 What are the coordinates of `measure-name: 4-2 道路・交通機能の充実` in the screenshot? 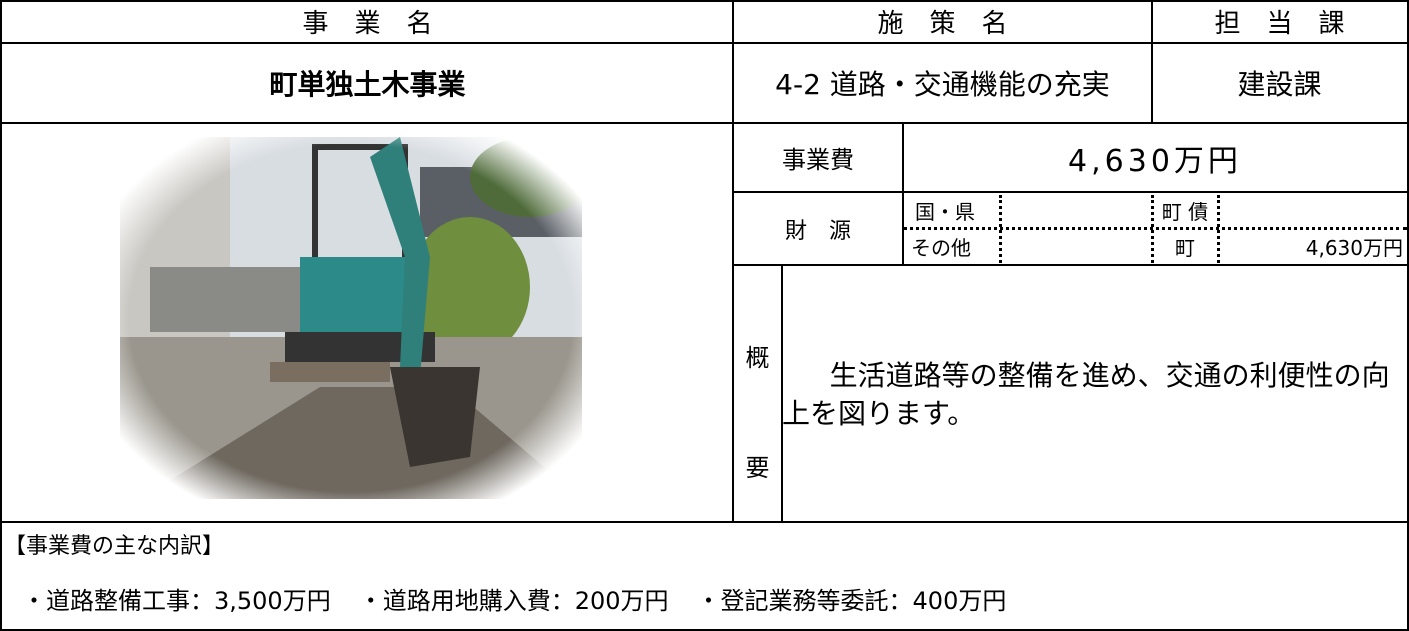 It's located at (942, 84).